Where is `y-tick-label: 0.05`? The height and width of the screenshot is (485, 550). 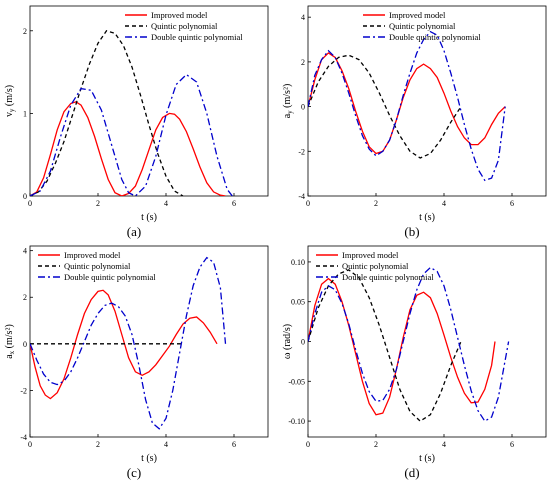
y-tick-label: 0.05 is located at coordinates (298, 302).